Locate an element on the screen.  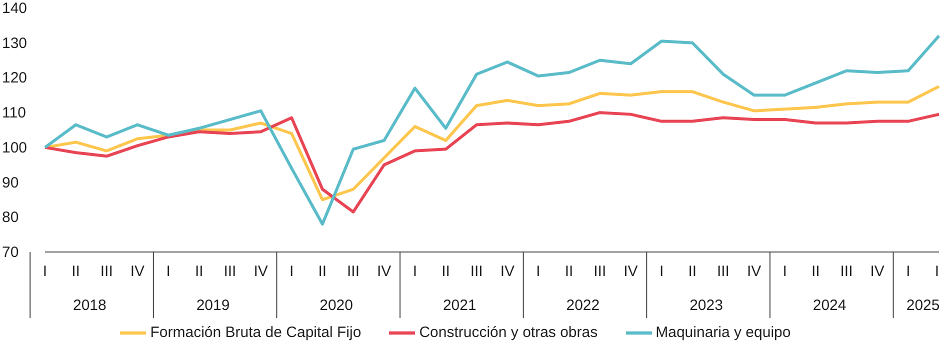
text: 2022 is located at coordinates (583, 305).